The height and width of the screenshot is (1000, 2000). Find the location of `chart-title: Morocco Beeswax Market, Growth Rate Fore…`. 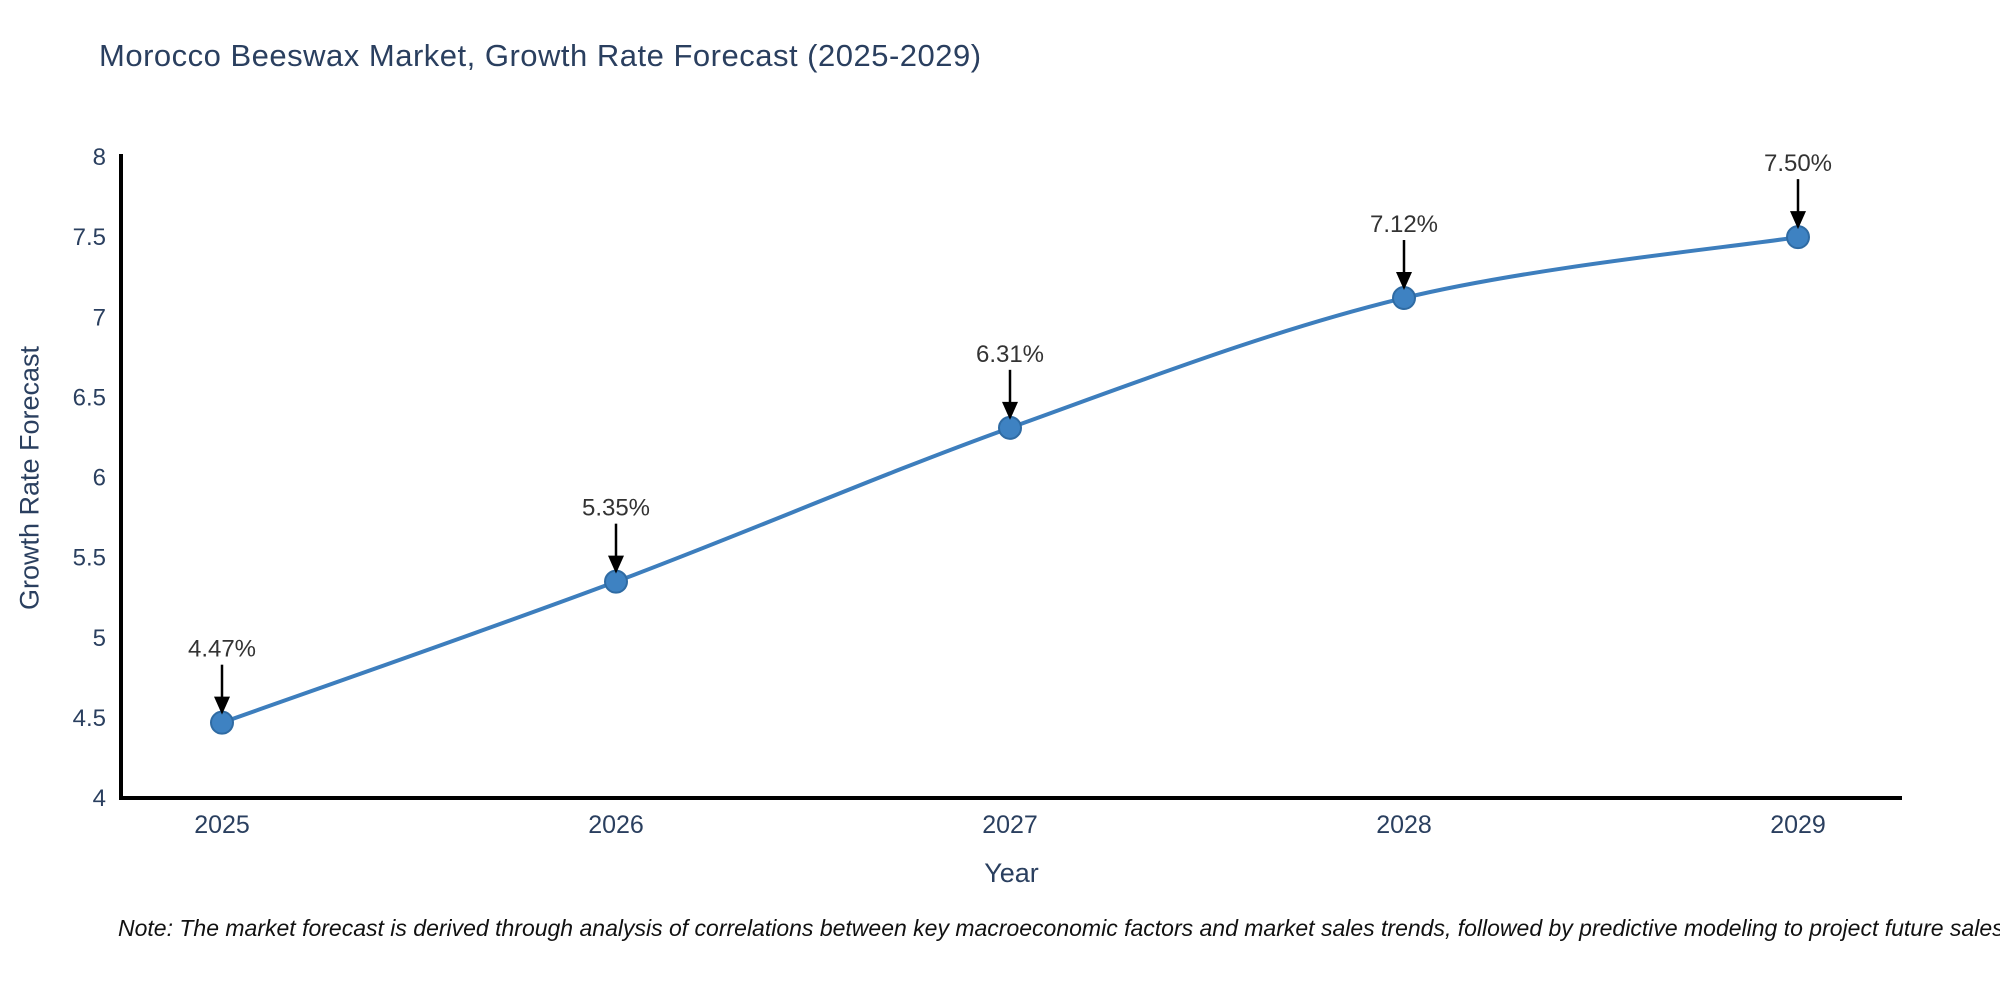

chart-title: Morocco Beeswax Market, Growth Rate Fore… is located at coordinates (540, 55).